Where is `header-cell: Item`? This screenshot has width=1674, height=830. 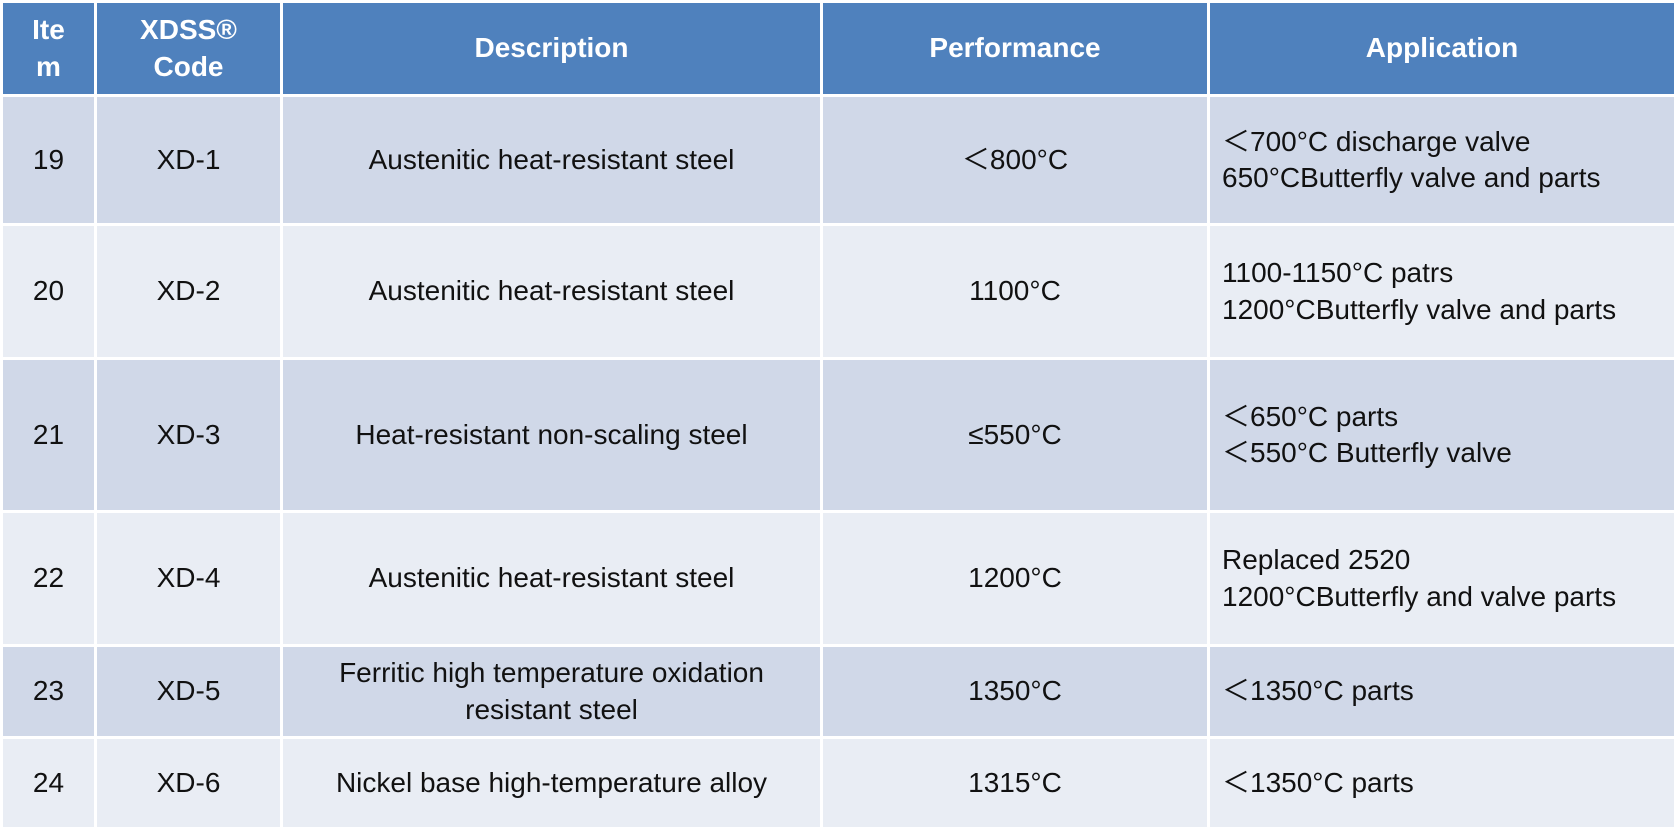
header-cell: Item is located at coordinates (49, 49).